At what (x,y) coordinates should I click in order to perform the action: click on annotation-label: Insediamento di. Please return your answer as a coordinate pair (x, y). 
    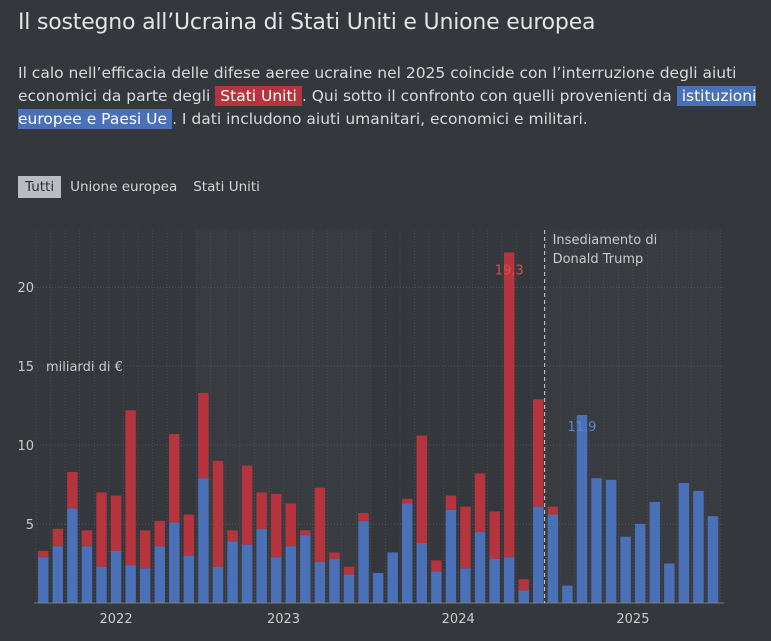
    Looking at the image, I should click on (605, 240).